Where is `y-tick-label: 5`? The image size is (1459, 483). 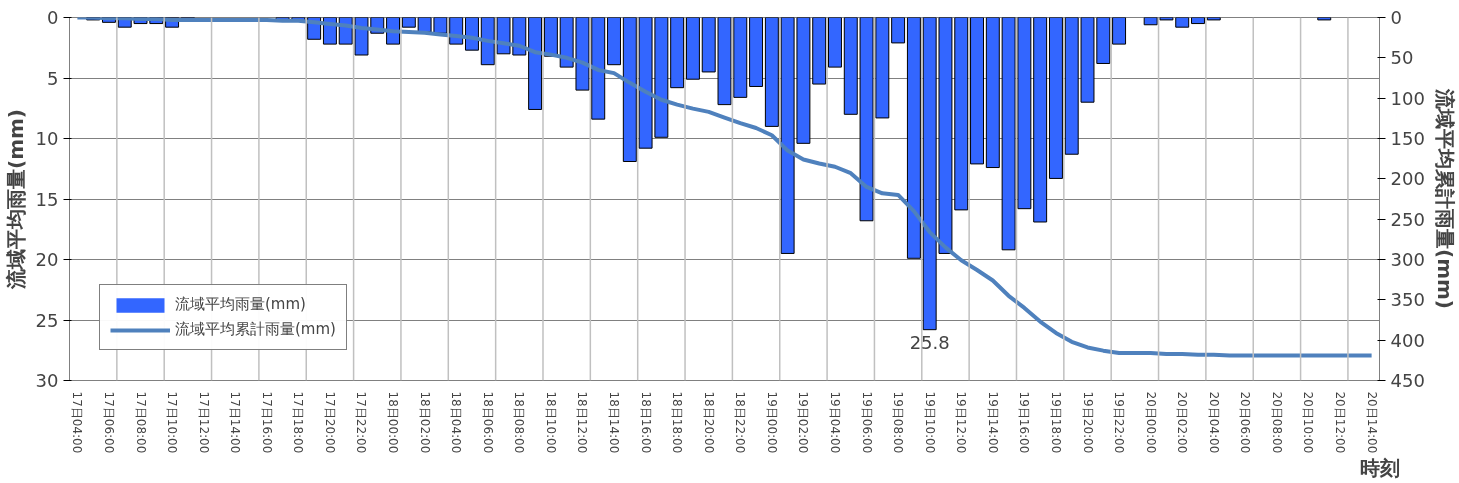
y-tick-label: 5 is located at coordinates (53, 78).